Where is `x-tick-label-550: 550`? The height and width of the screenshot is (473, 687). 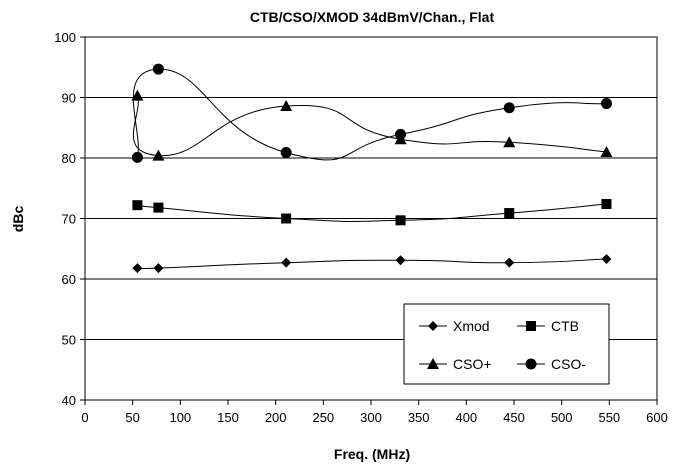 x-tick-label-550: 550 is located at coordinates (609, 417).